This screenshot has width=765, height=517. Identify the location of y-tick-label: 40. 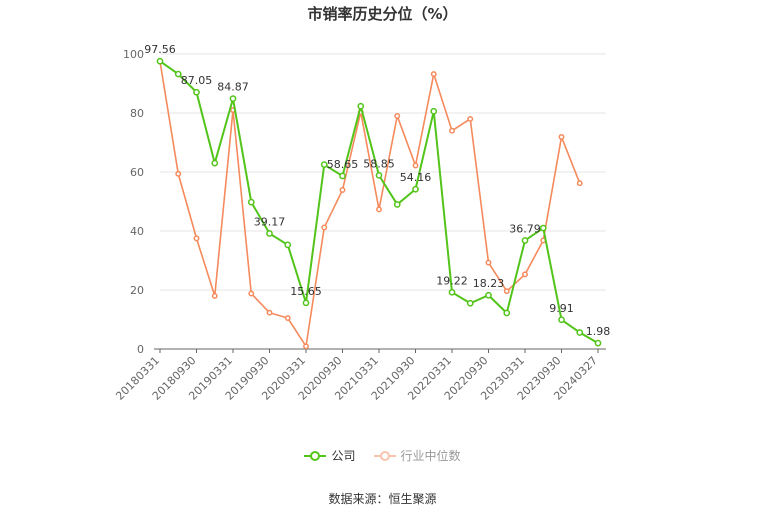
(137, 231).